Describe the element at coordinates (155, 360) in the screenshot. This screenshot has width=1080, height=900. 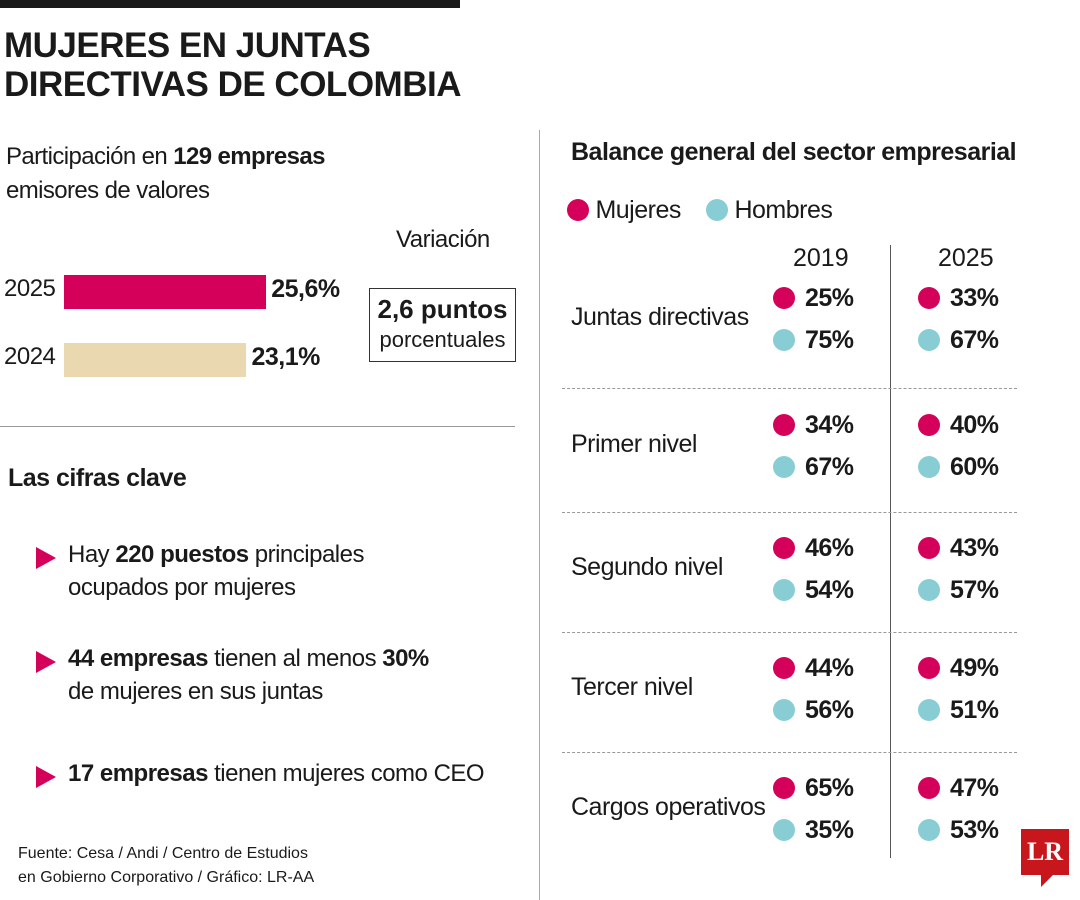
I see `bar-2024` at that location.